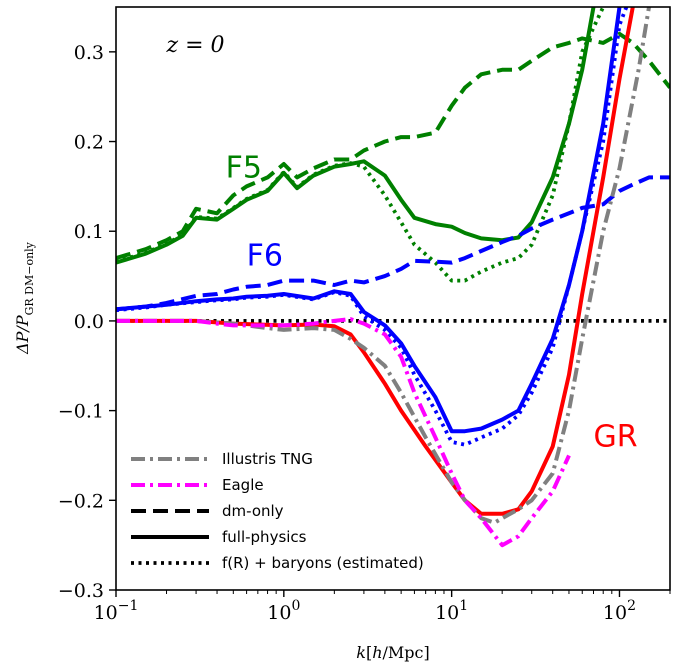 The height and width of the screenshot is (668, 676). Describe the element at coordinates (81, 412) in the screenshot. I see `y-tick-label: −0.1` at that location.